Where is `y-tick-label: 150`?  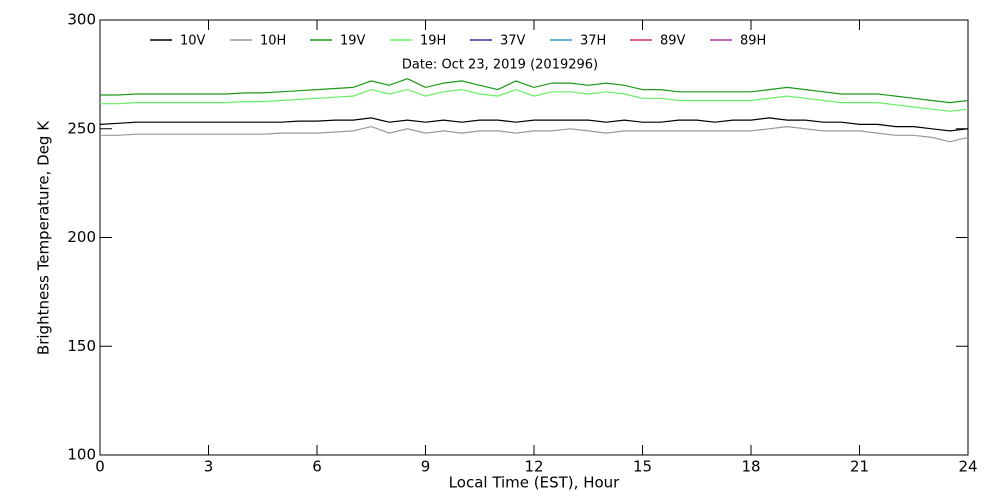 y-tick-label: 150 is located at coordinates (81, 346).